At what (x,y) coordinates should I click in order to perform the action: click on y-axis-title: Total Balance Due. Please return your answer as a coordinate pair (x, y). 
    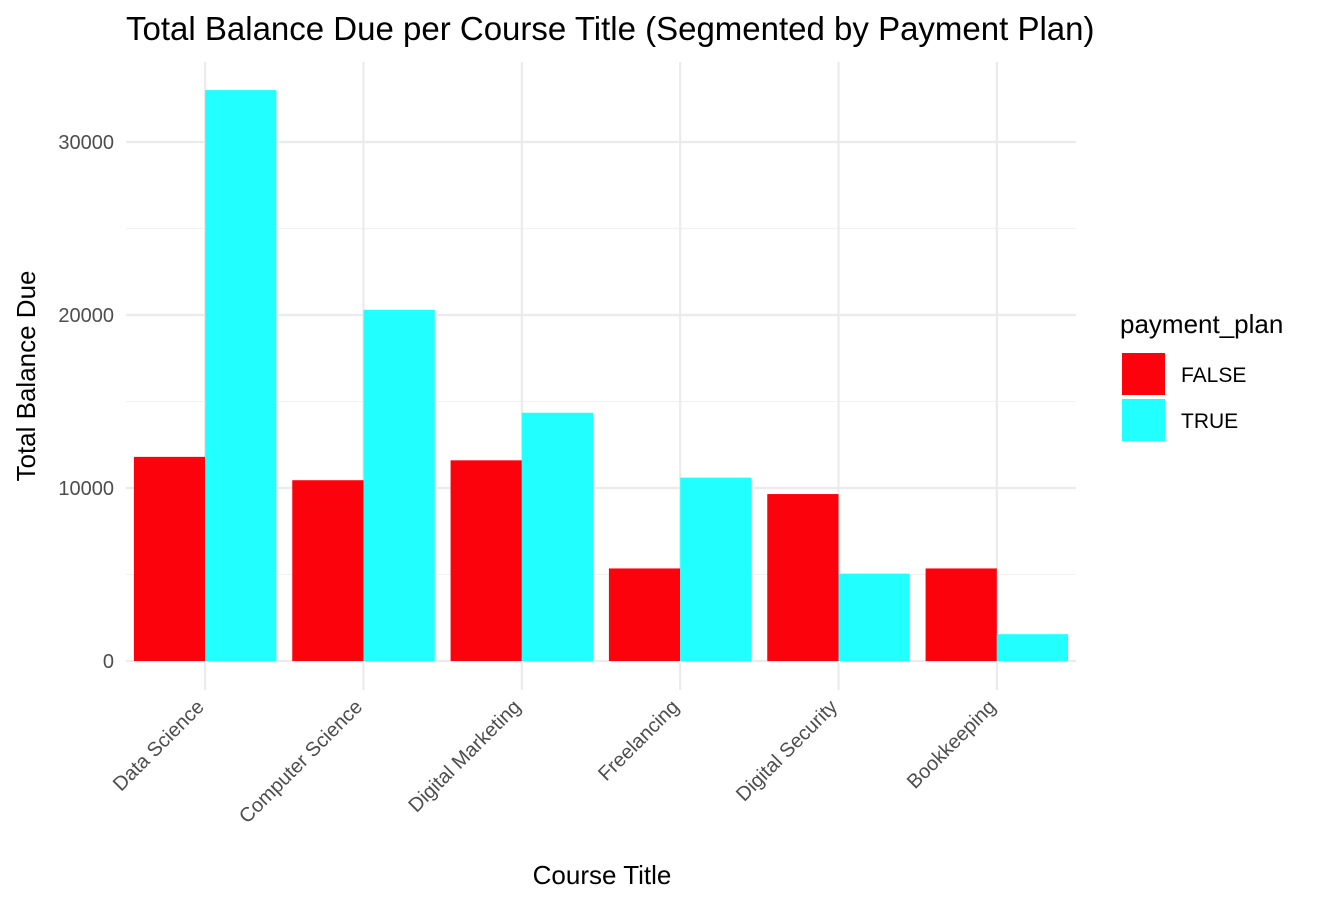
    Looking at the image, I should click on (26, 375).